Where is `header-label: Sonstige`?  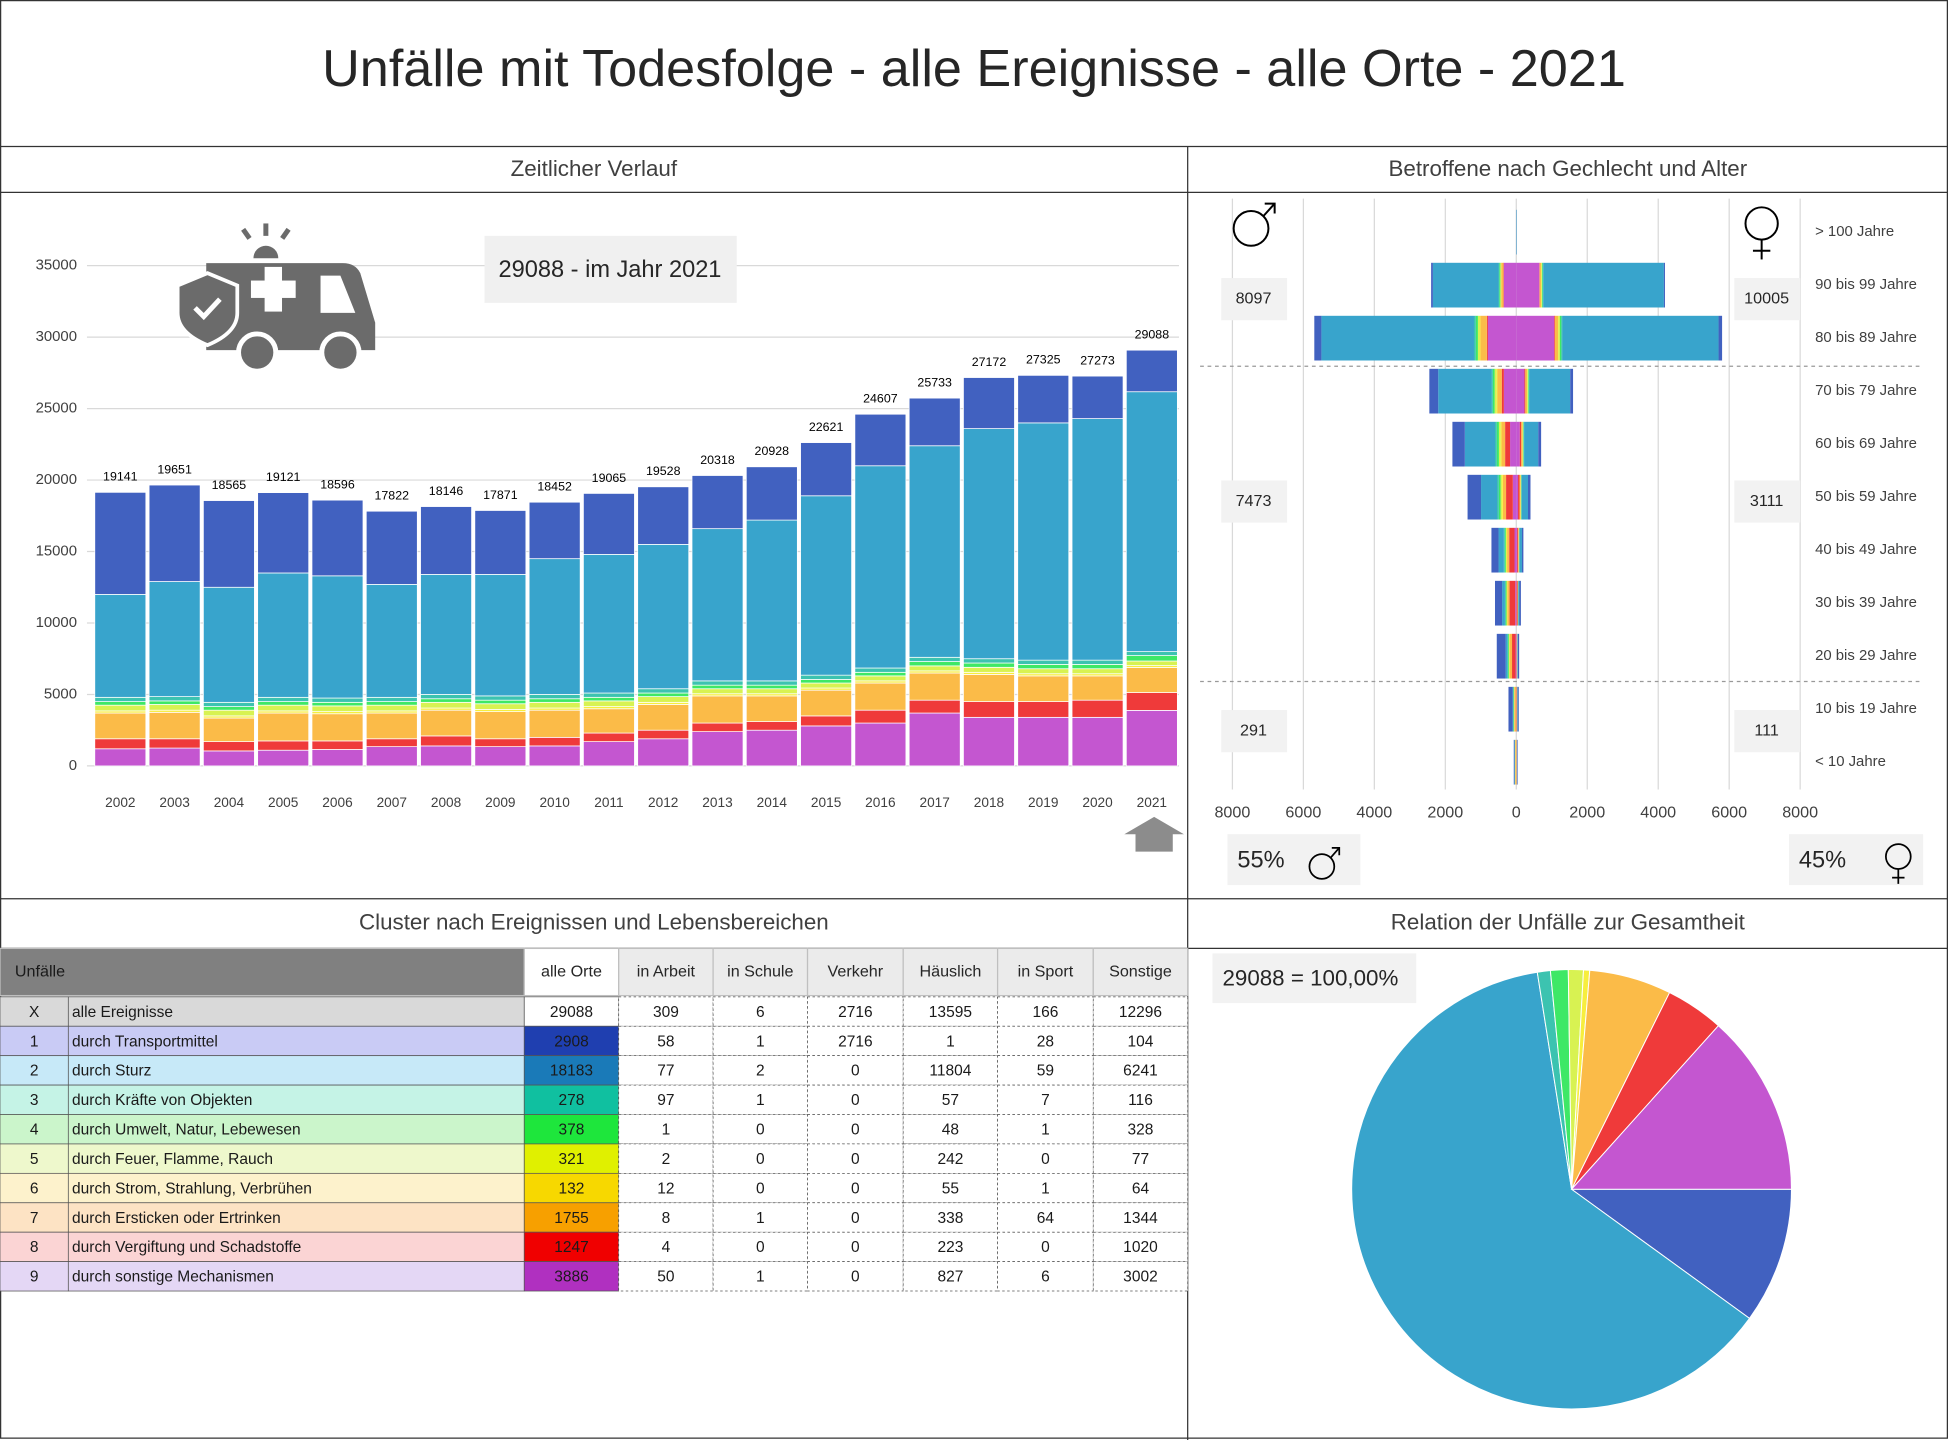 header-label: Sonstige is located at coordinates (1140, 971).